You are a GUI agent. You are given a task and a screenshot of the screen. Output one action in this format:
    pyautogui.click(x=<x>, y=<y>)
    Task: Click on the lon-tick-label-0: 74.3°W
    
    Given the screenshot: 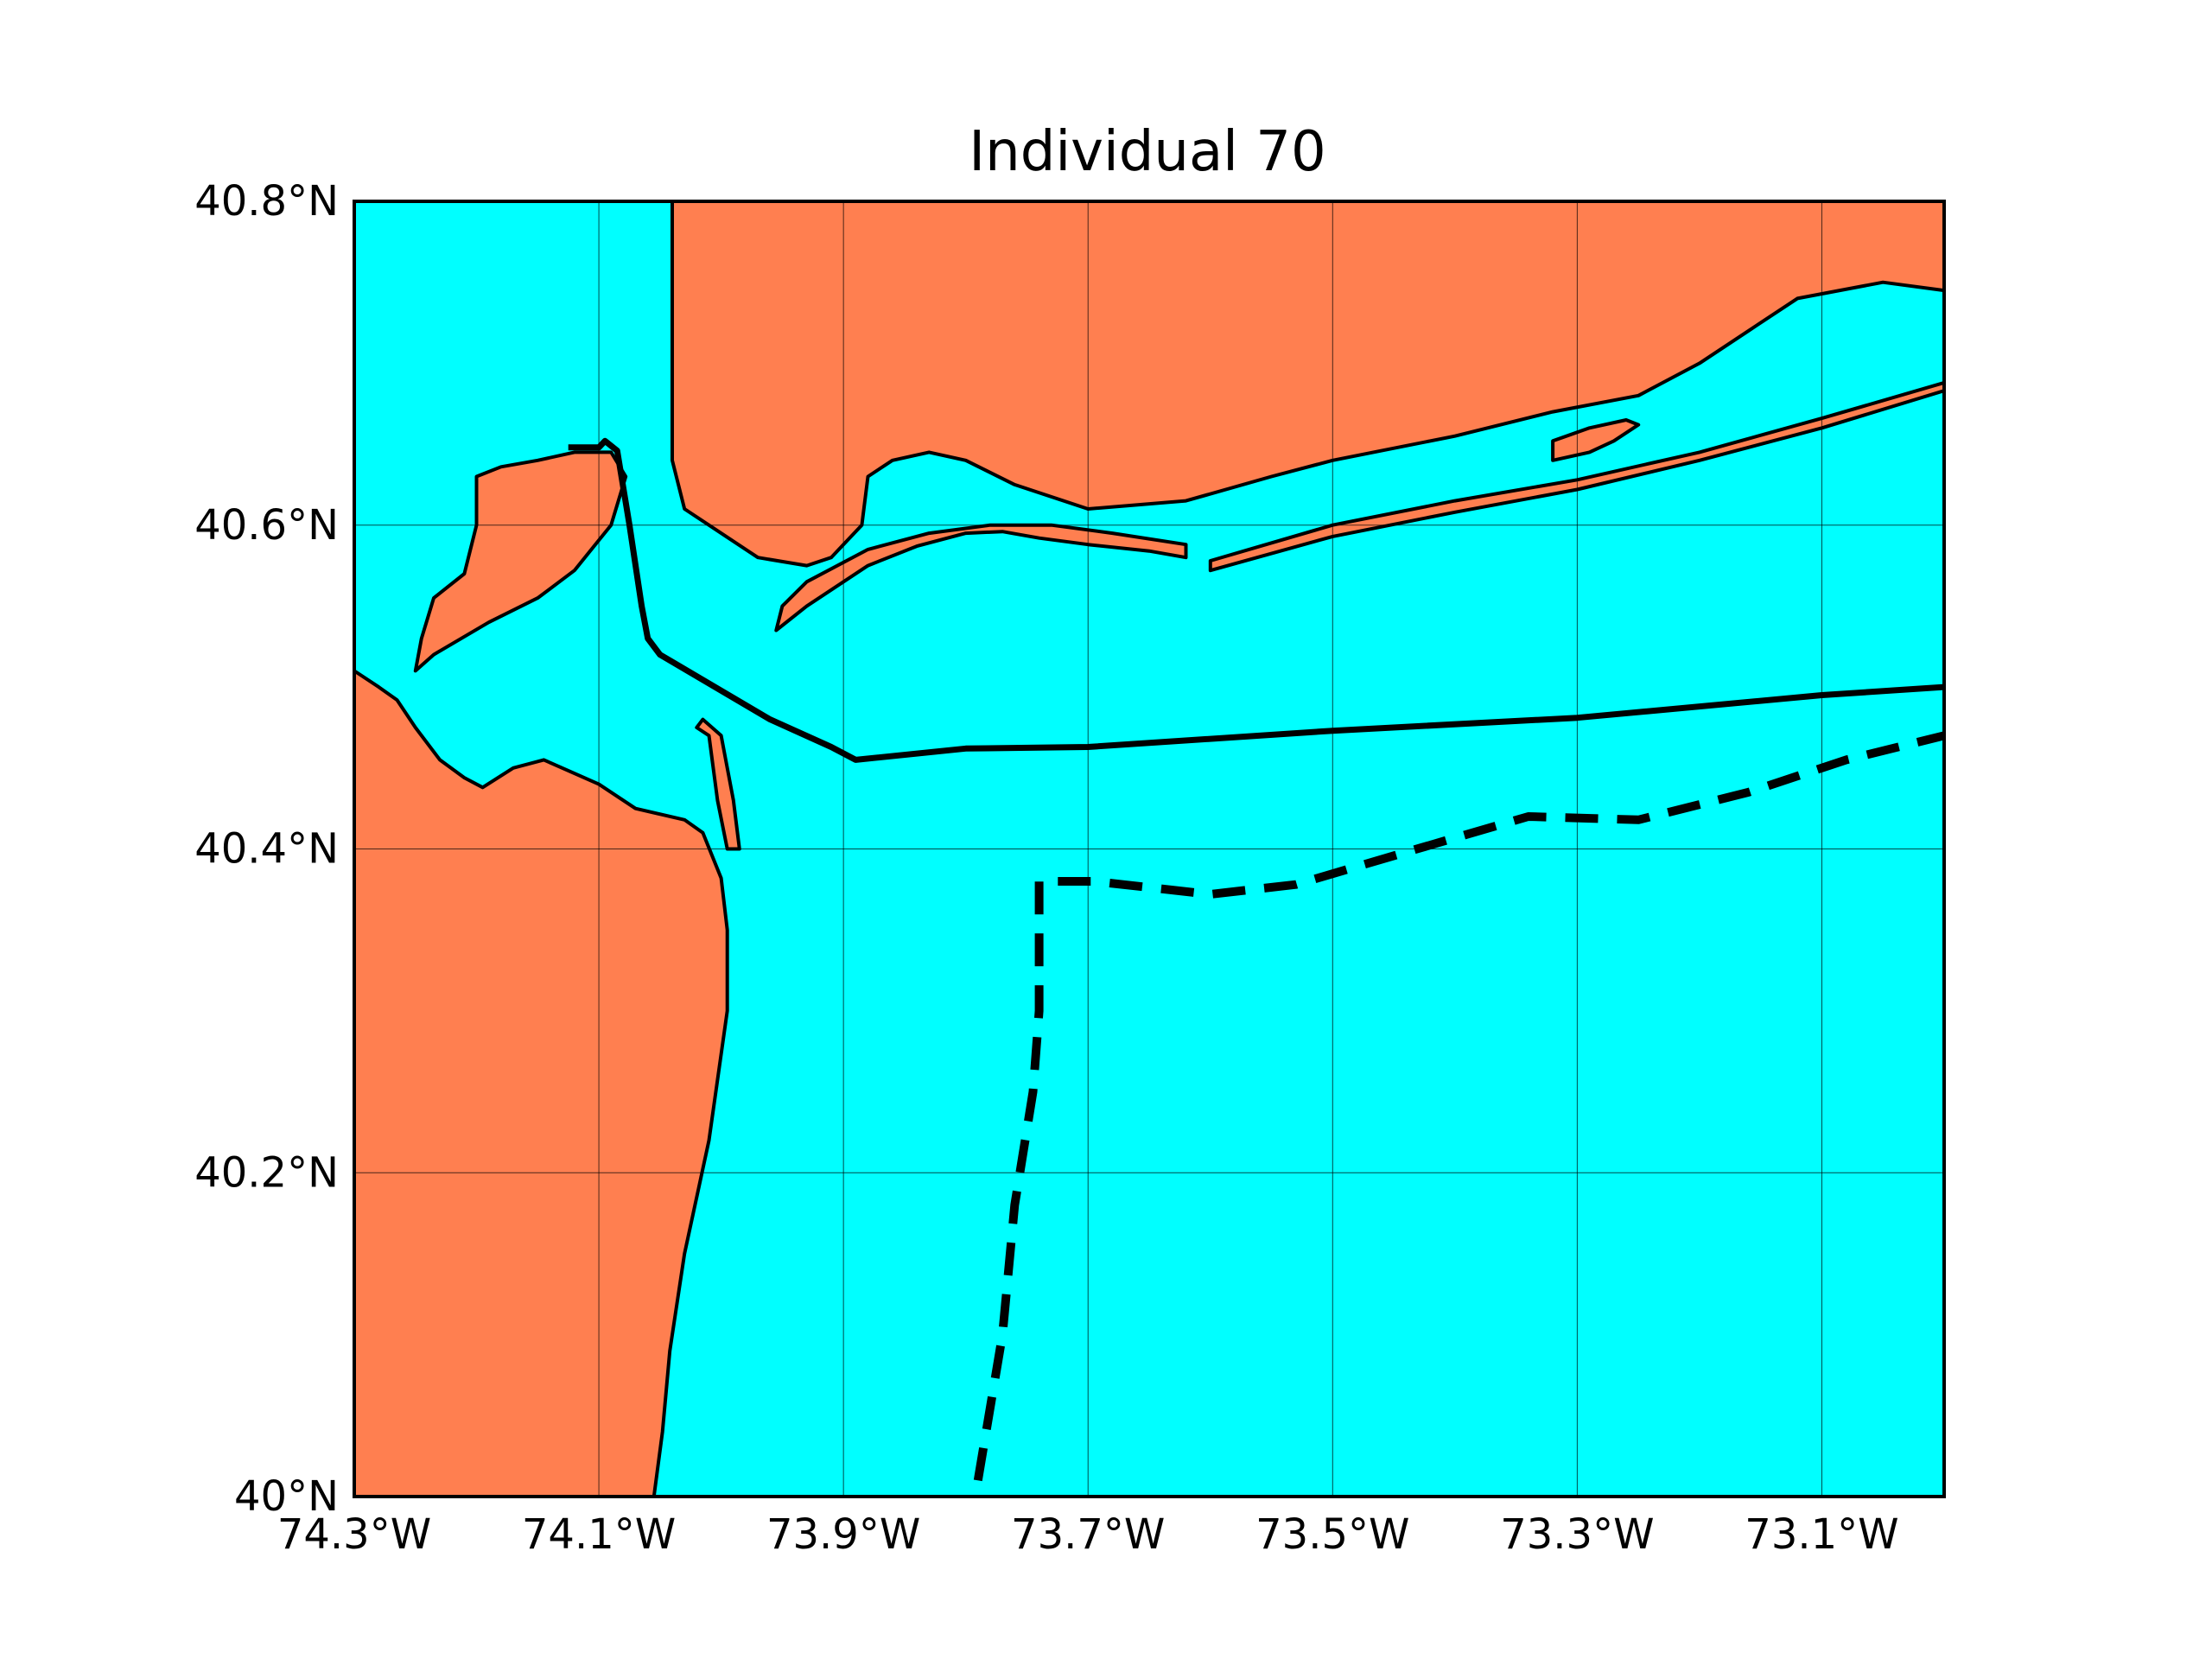 What is the action you would take?
    pyautogui.click(x=354, y=1534)
    